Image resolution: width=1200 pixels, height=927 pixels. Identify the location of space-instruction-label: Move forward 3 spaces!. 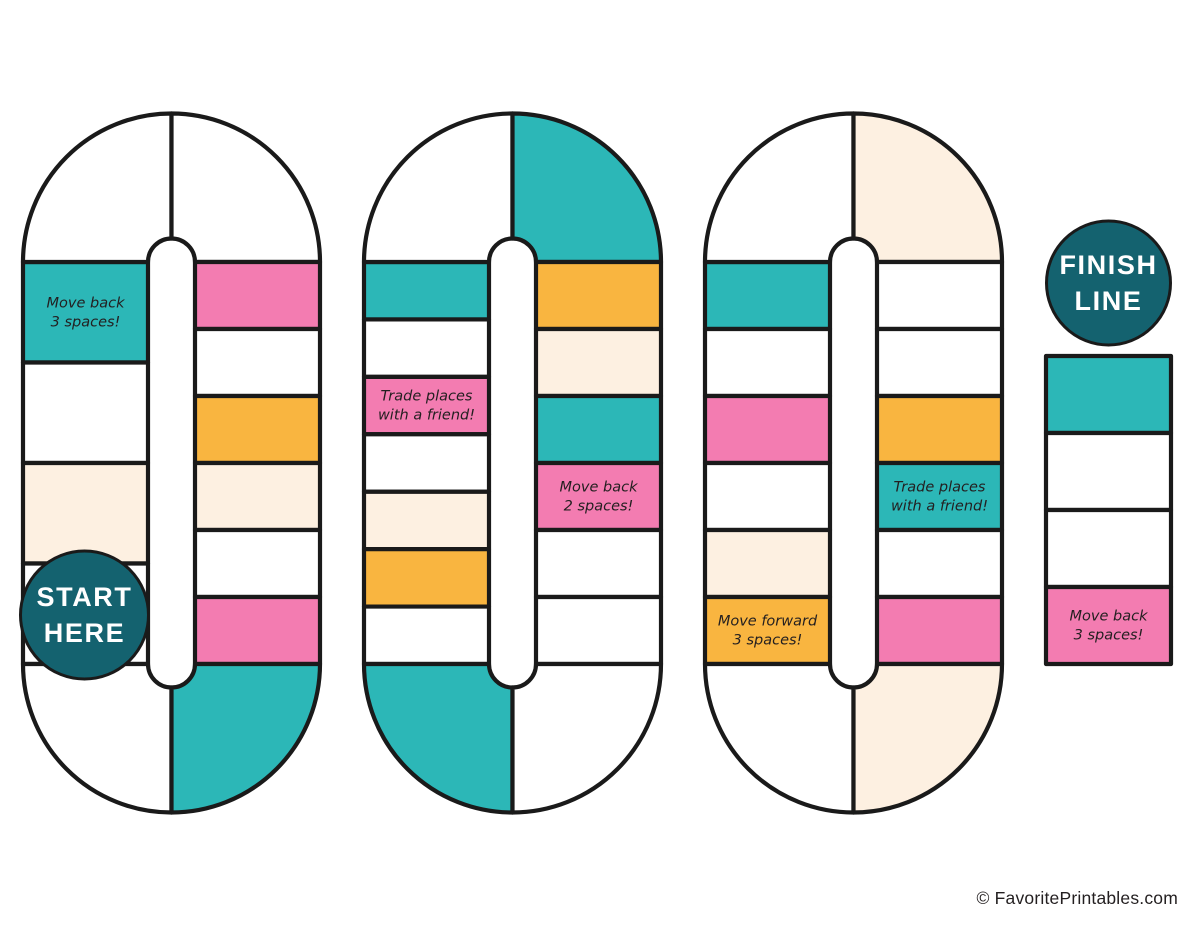
(768, 631).